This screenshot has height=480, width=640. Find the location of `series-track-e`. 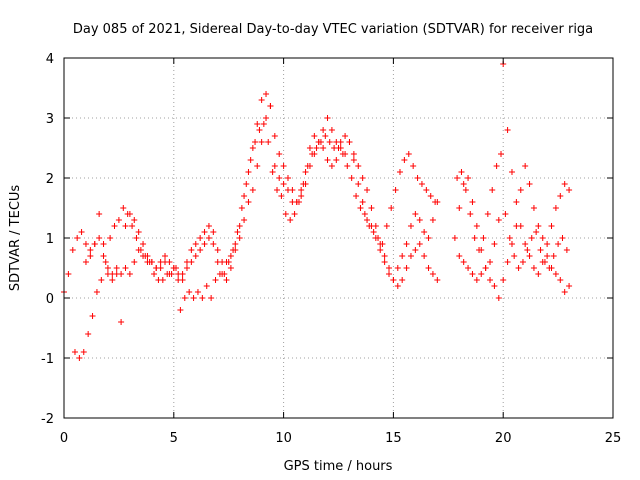

series-track-e is located at coordinates (512, 211).